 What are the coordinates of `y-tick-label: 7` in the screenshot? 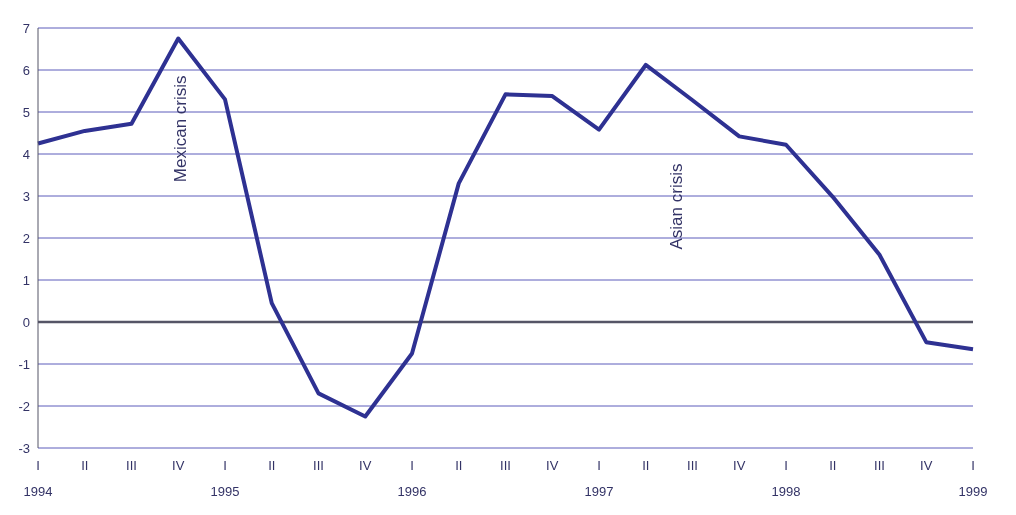 It's located at (26, 28).